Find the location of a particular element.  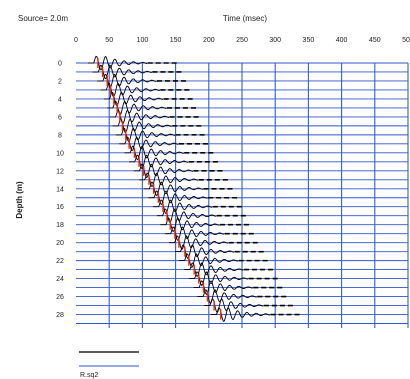

x-axis-title: Time (msec) is located at coordinates (245, 18).